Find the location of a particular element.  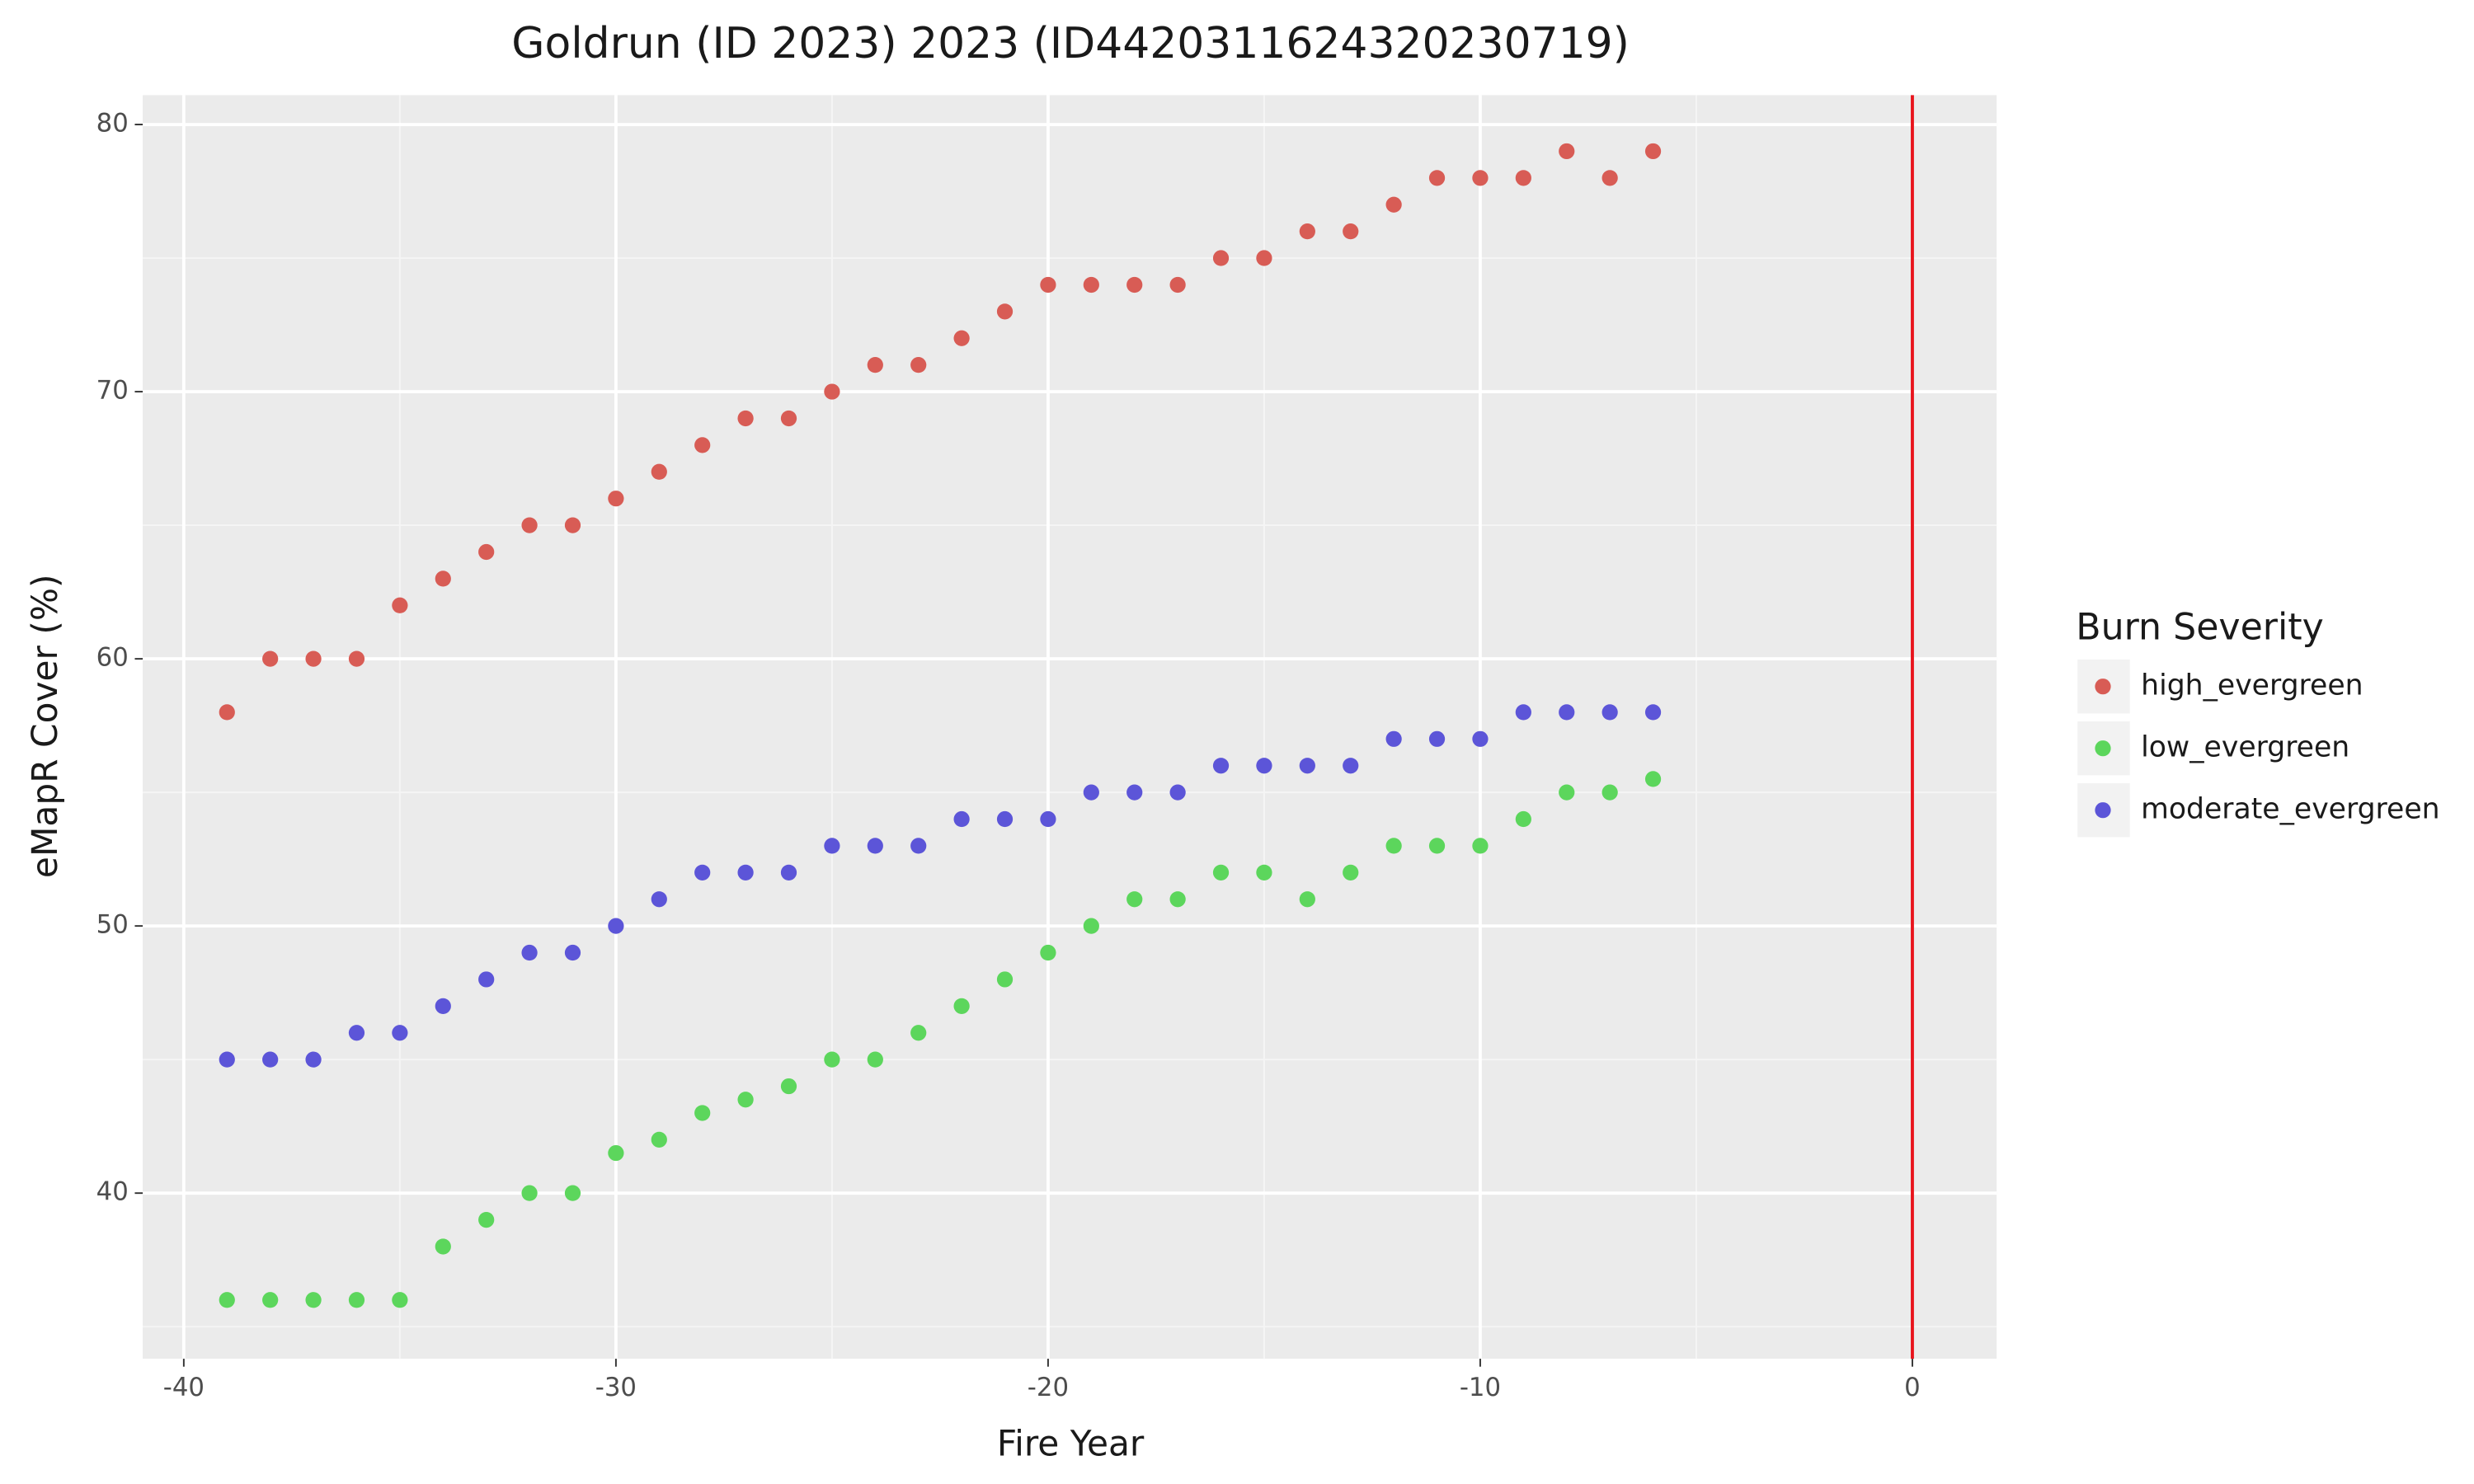

x-axis-title: Fire Year is located at coordinates (1071, 1443).